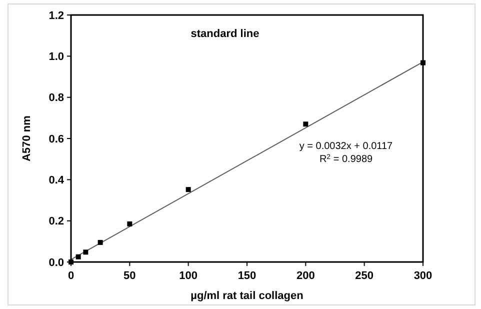 The image size is (481, 309). What do you see at coordinates (56, 262) in the screenshot?
I see `y-tick-label: 0.0` at bounding box center [56, 262].